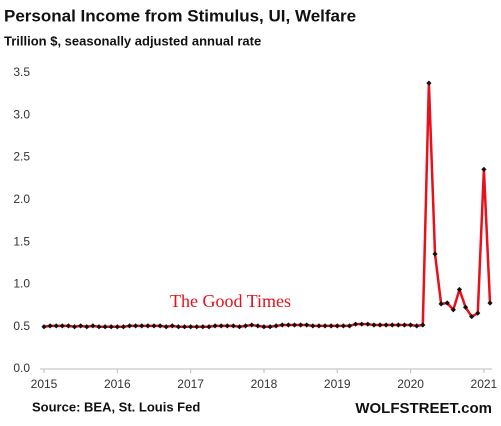 Image resolution: width=501 pixels, height=426 pixels. I want to click on y-tick-label: 0.0, so click(21, 368).